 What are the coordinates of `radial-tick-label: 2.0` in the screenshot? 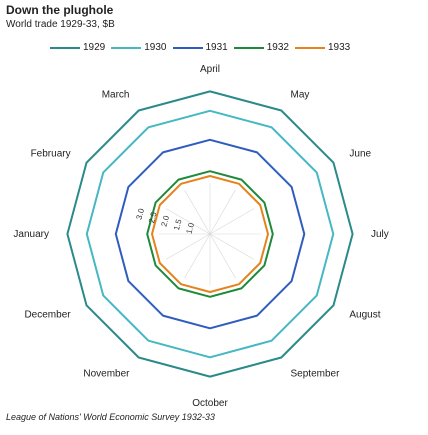 It's located at (165, 221).